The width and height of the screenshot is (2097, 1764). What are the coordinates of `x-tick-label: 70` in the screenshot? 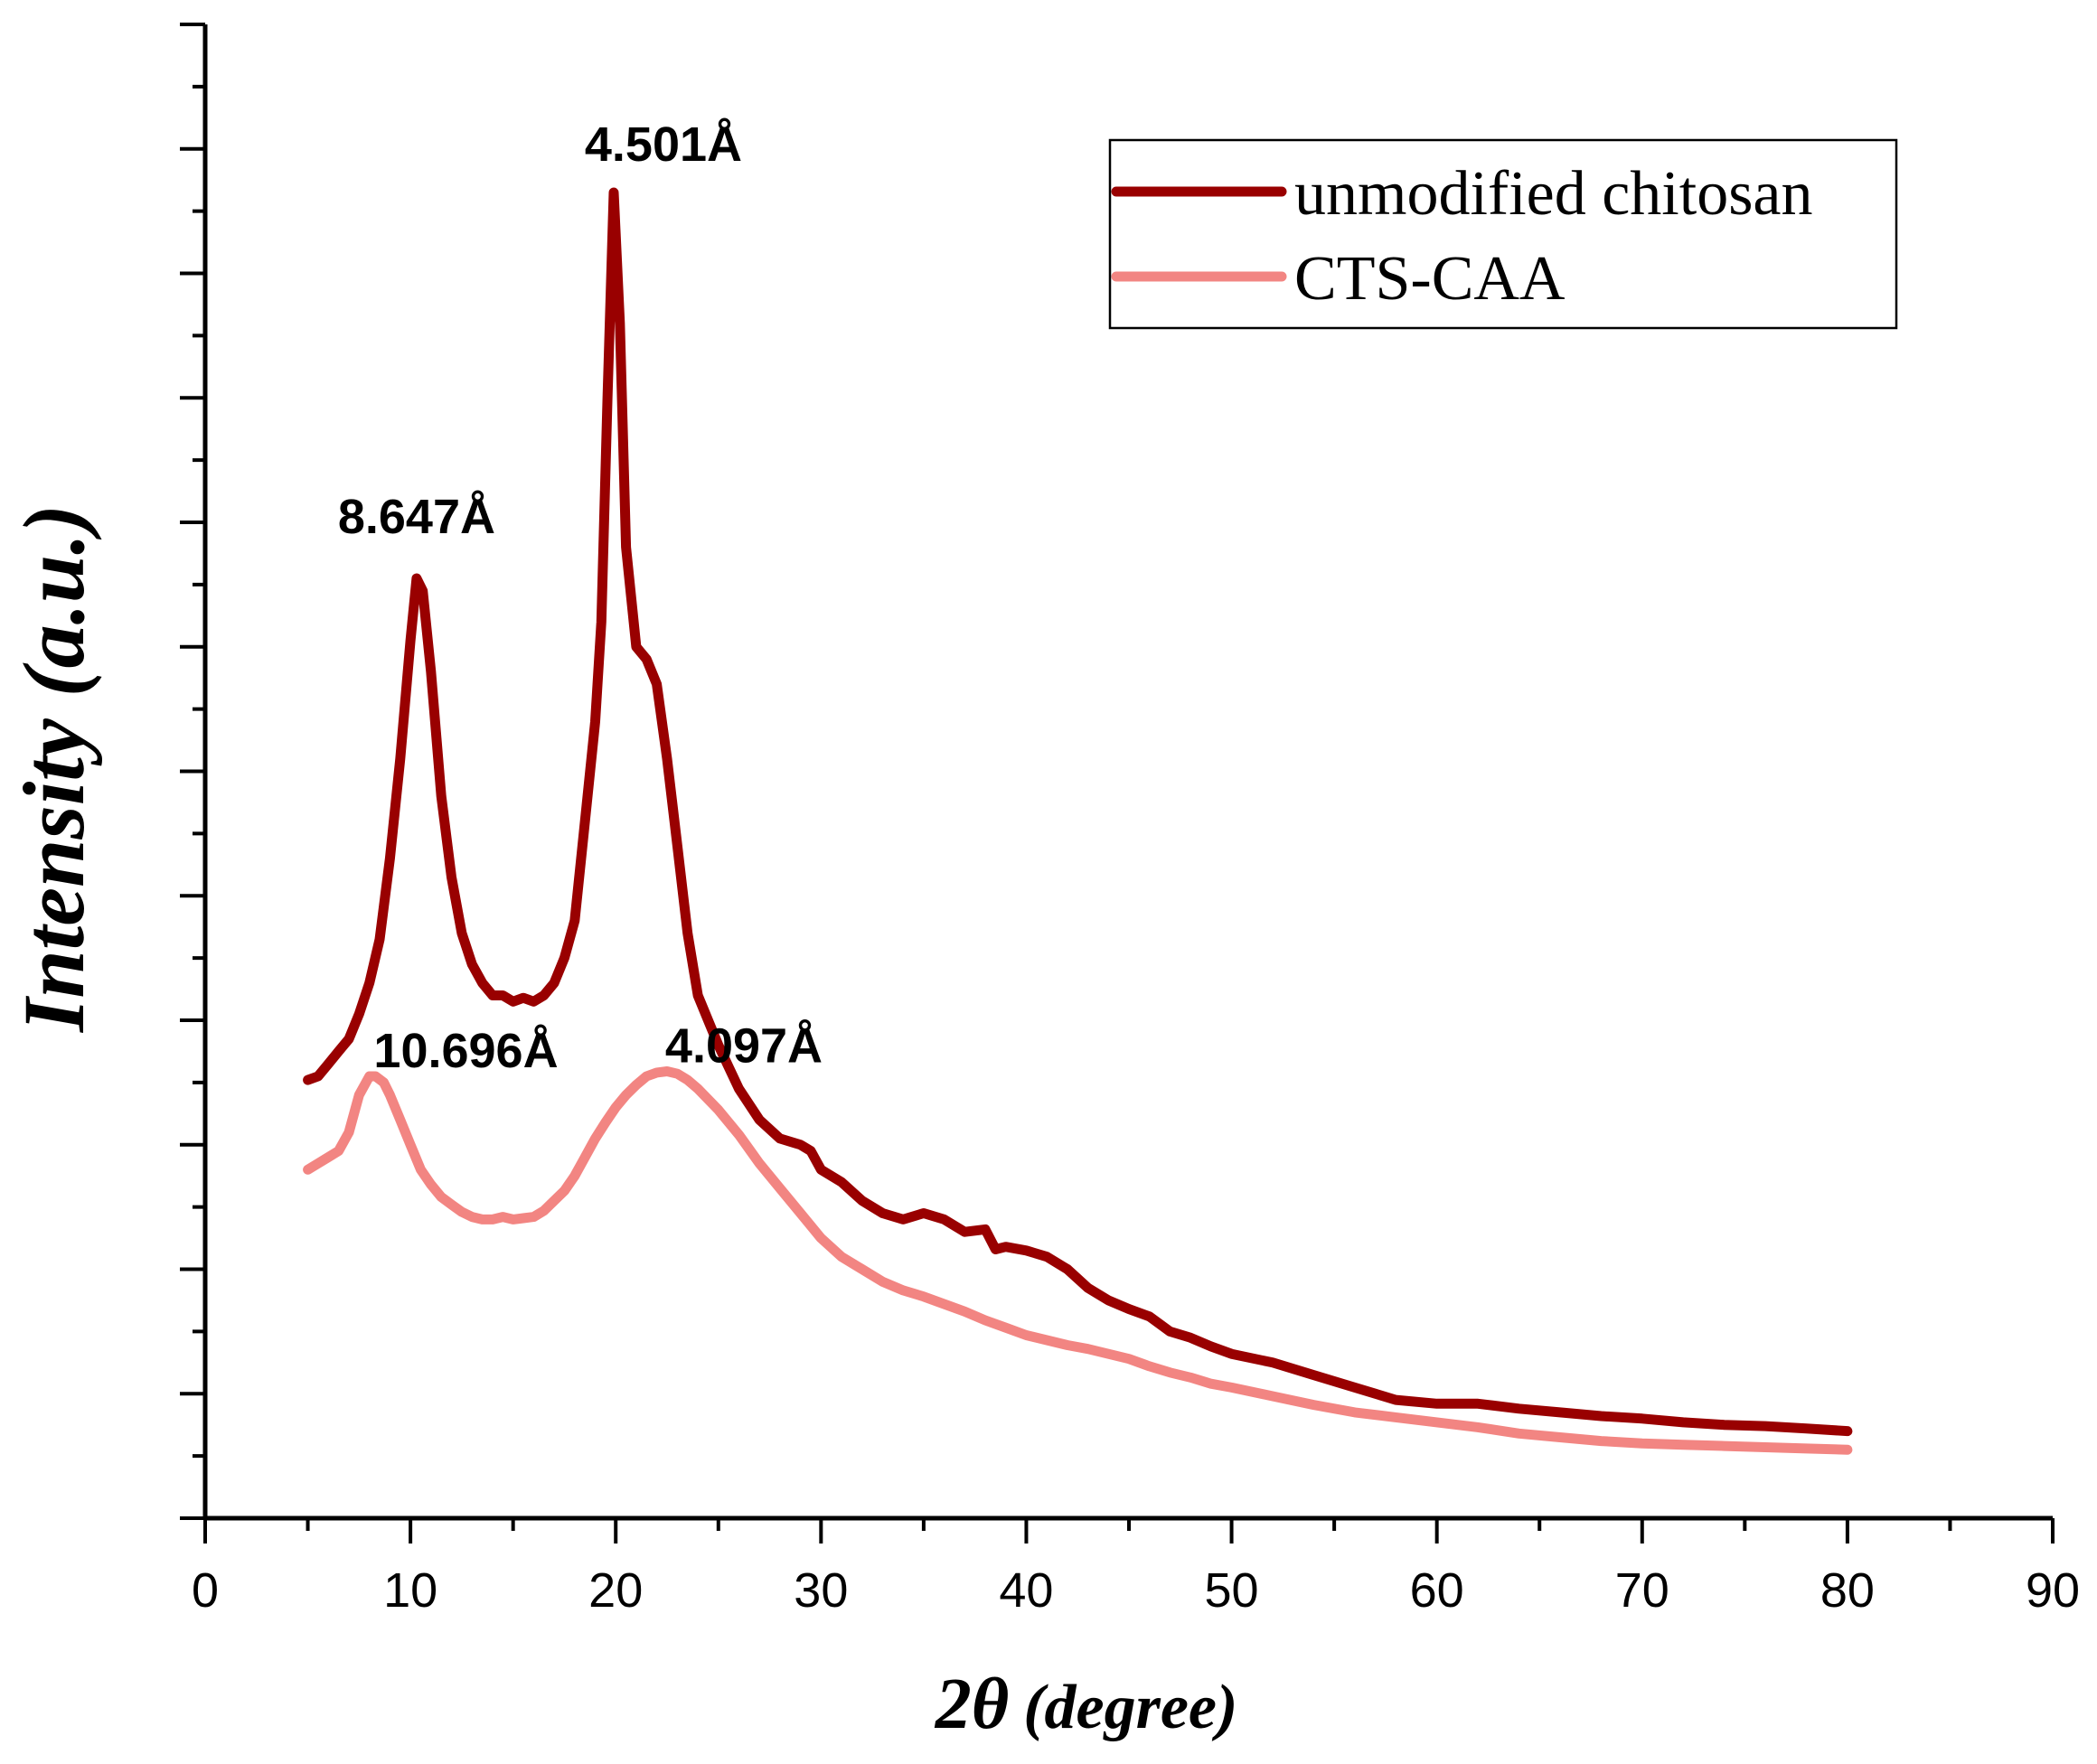 It's located at (1642, 1590).